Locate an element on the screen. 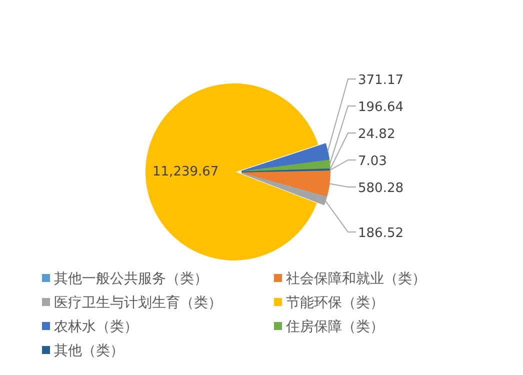 The width and height of the screenshot is (523, 375). data-label: 186.52 is located at coordinates (381, 233).